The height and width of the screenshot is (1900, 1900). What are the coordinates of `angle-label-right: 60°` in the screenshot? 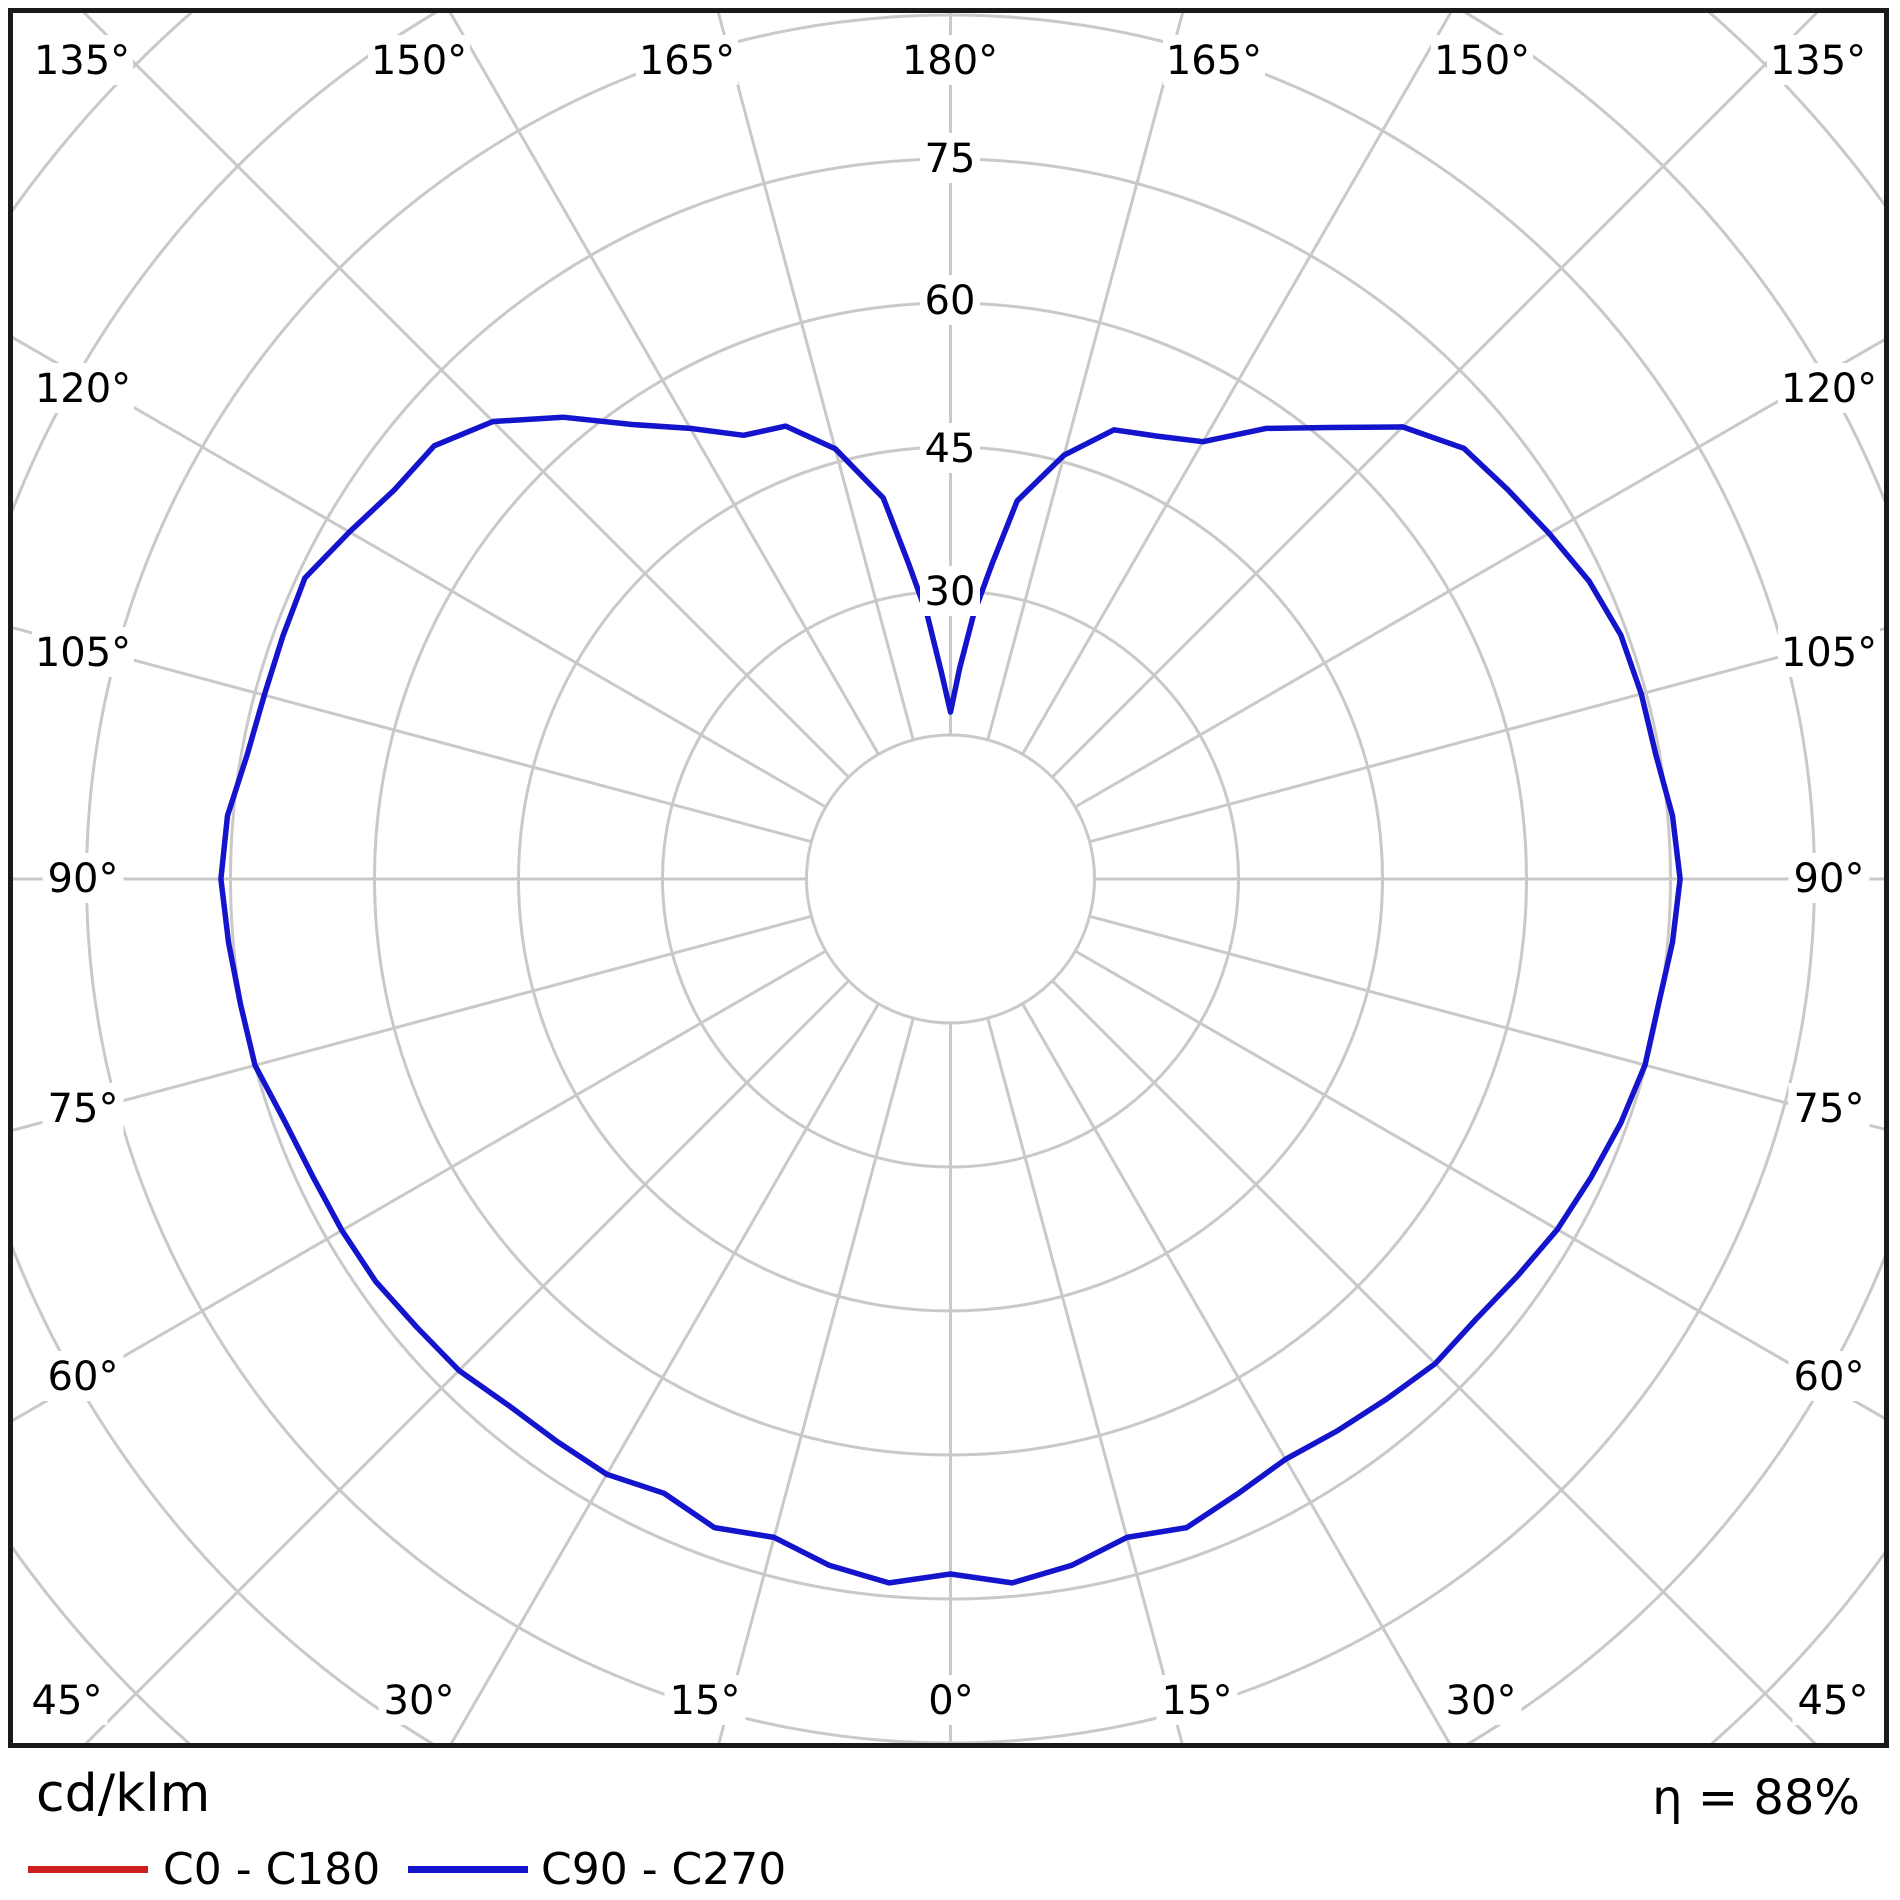 It's located at (1829, 1377).